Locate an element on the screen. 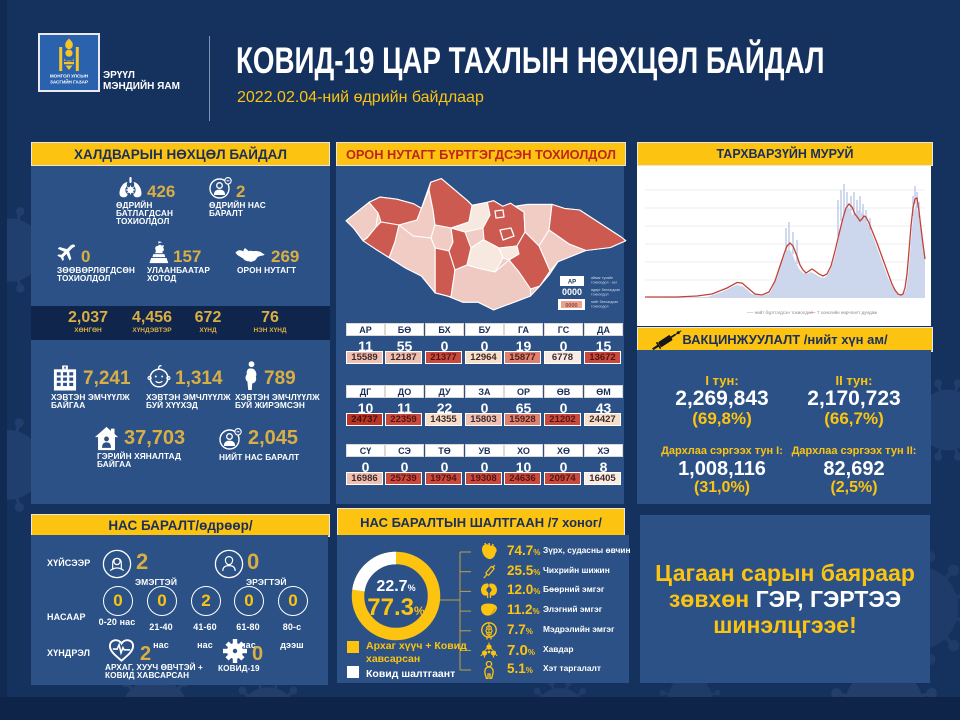  svg-text: 7 хоногийн өөрчлөлт дундаж is located at coordinates (847, 312).